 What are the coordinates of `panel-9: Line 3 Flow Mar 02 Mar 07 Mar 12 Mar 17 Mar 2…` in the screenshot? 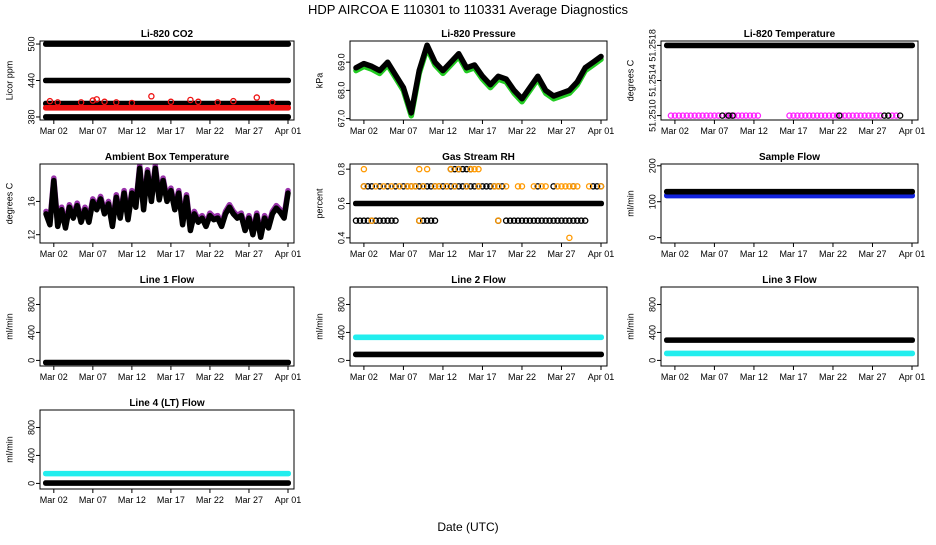 It's located at (775, 328).